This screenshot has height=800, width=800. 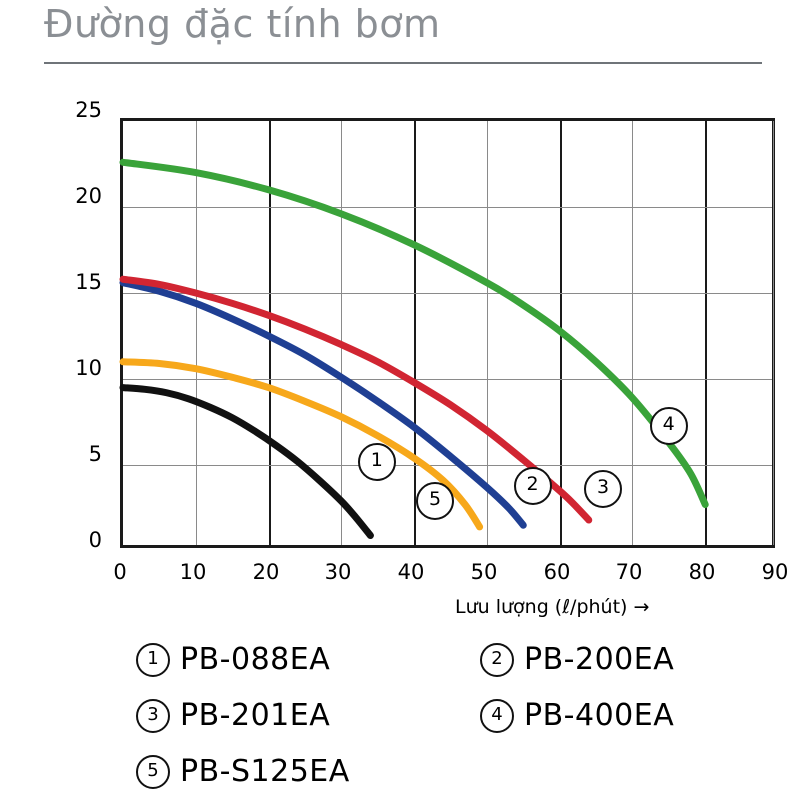 I want to click on curve-pb-088ea, so click(x=246, y=462).